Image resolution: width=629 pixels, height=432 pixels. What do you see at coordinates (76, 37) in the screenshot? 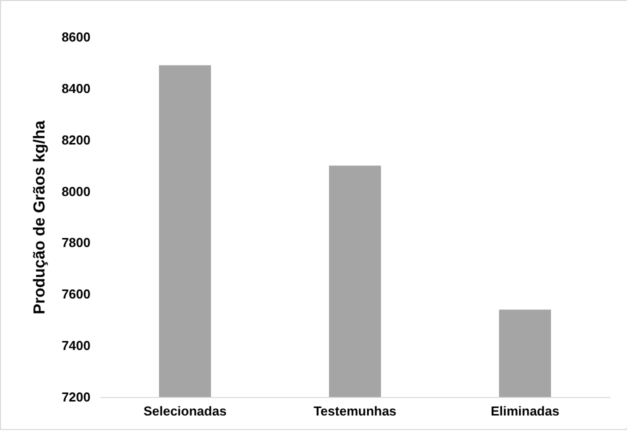
I see `y-tick-label: 8600` at bounding box center [76, 37].